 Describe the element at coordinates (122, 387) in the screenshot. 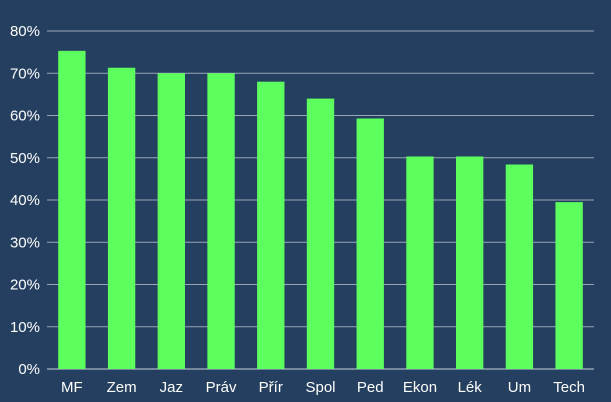

I see `x-tick-label: Zem` at that location.